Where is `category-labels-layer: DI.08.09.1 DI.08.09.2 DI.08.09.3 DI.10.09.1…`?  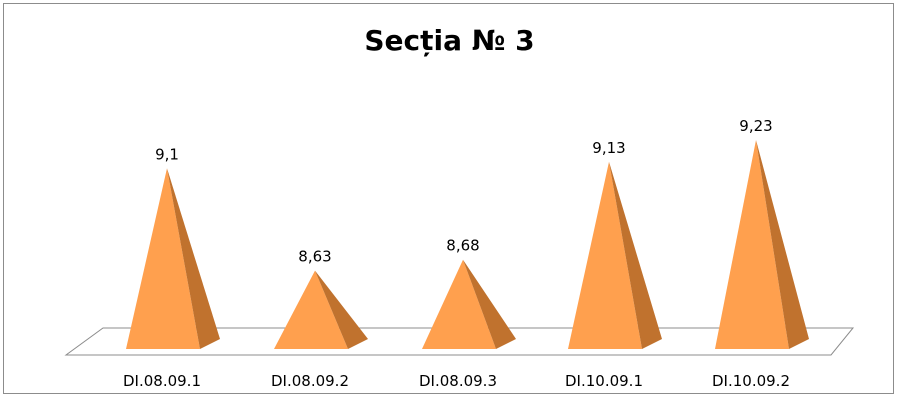
category-labels-layer: DI.08.09.1 DI.08.09.2 DI.08.09.3 DI.10.09.1… is located at coordinates (456, 381).